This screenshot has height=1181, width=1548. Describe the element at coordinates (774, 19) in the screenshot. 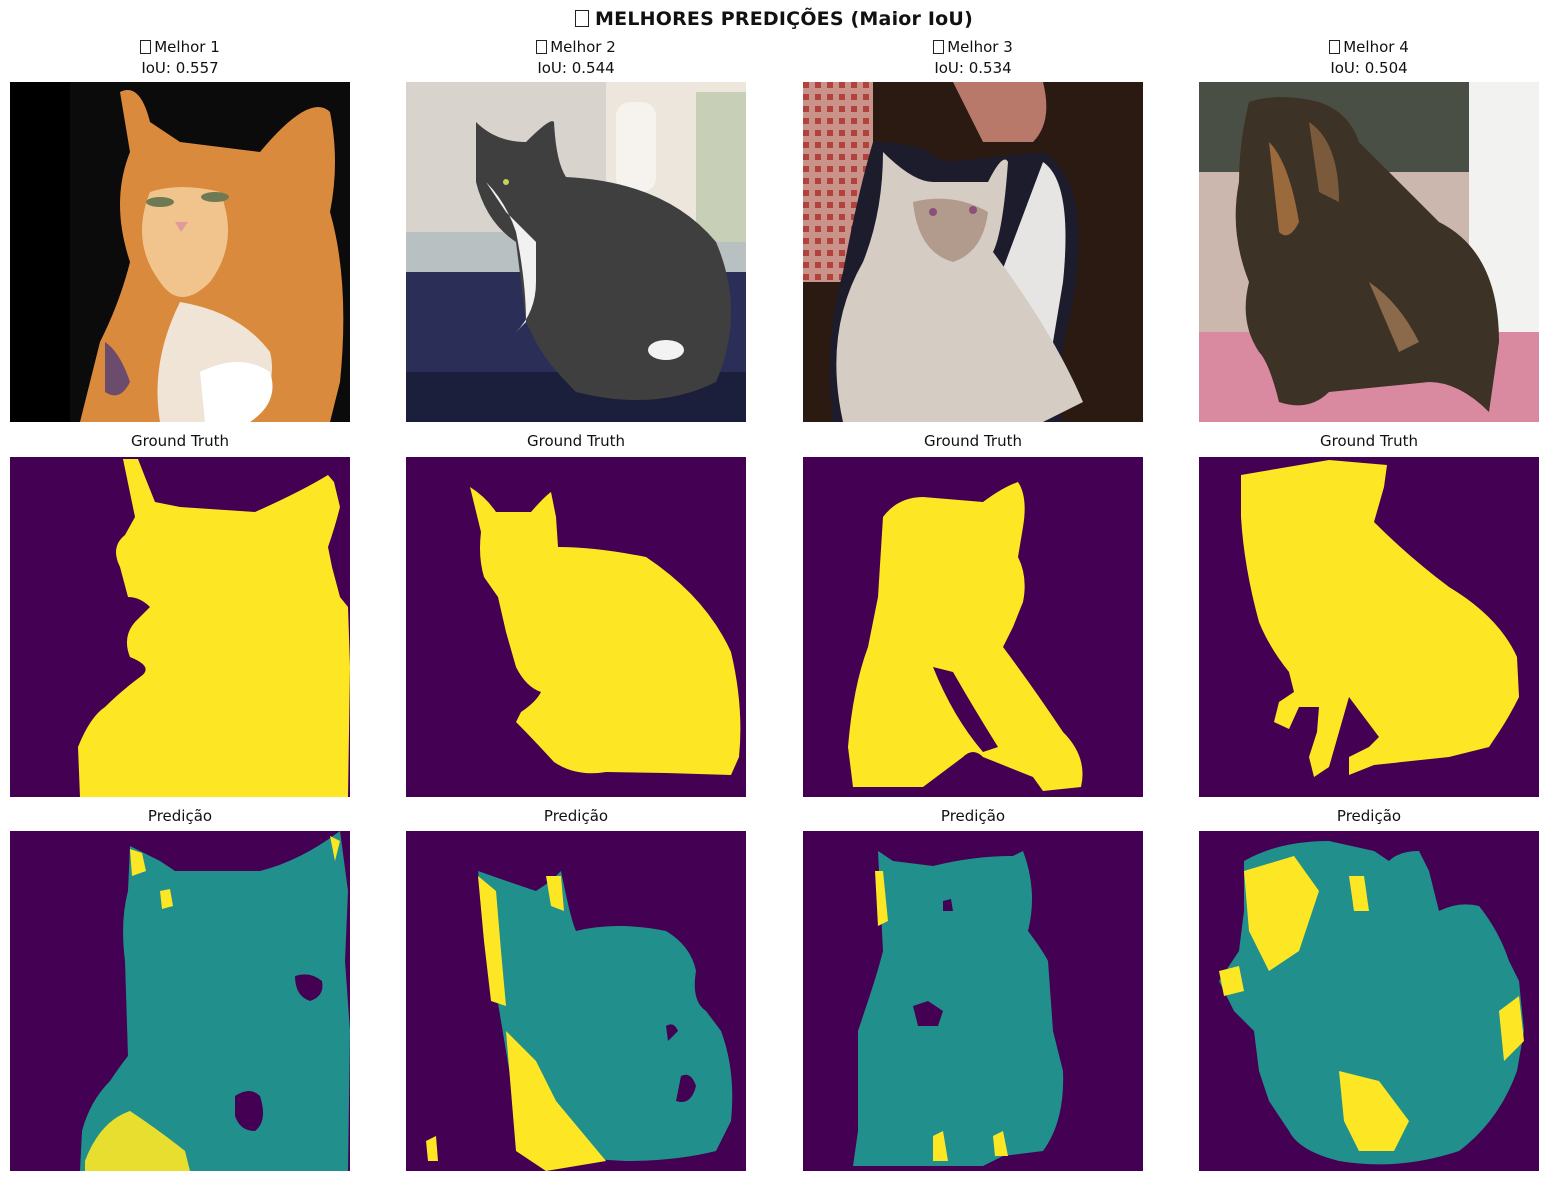

I see `figure-title: MELHORES PREDIÇÕES (Maior IoU)` at that location.